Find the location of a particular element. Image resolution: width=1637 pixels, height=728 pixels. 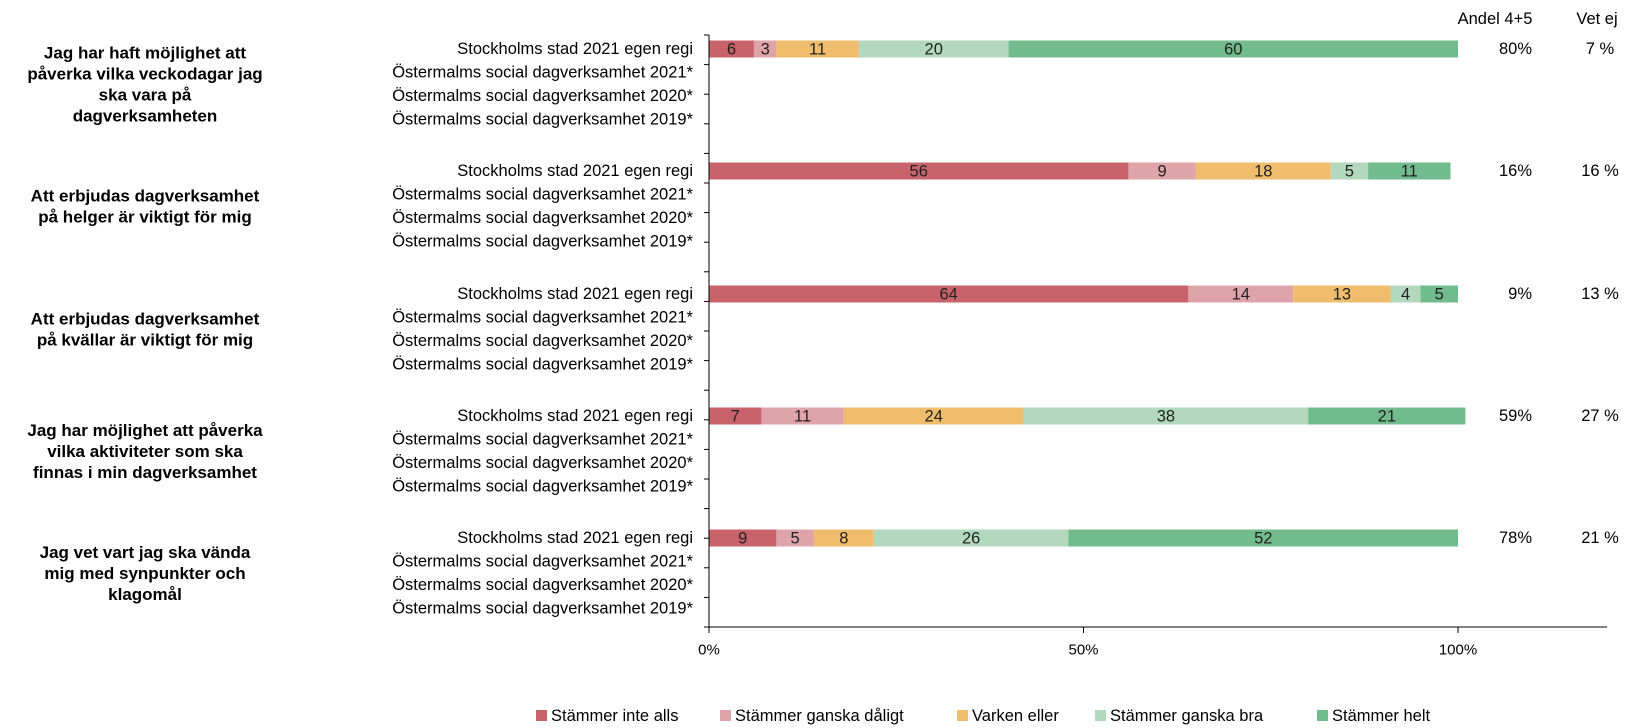

bar-value-label: 9 is located at coordinates (742, 539).